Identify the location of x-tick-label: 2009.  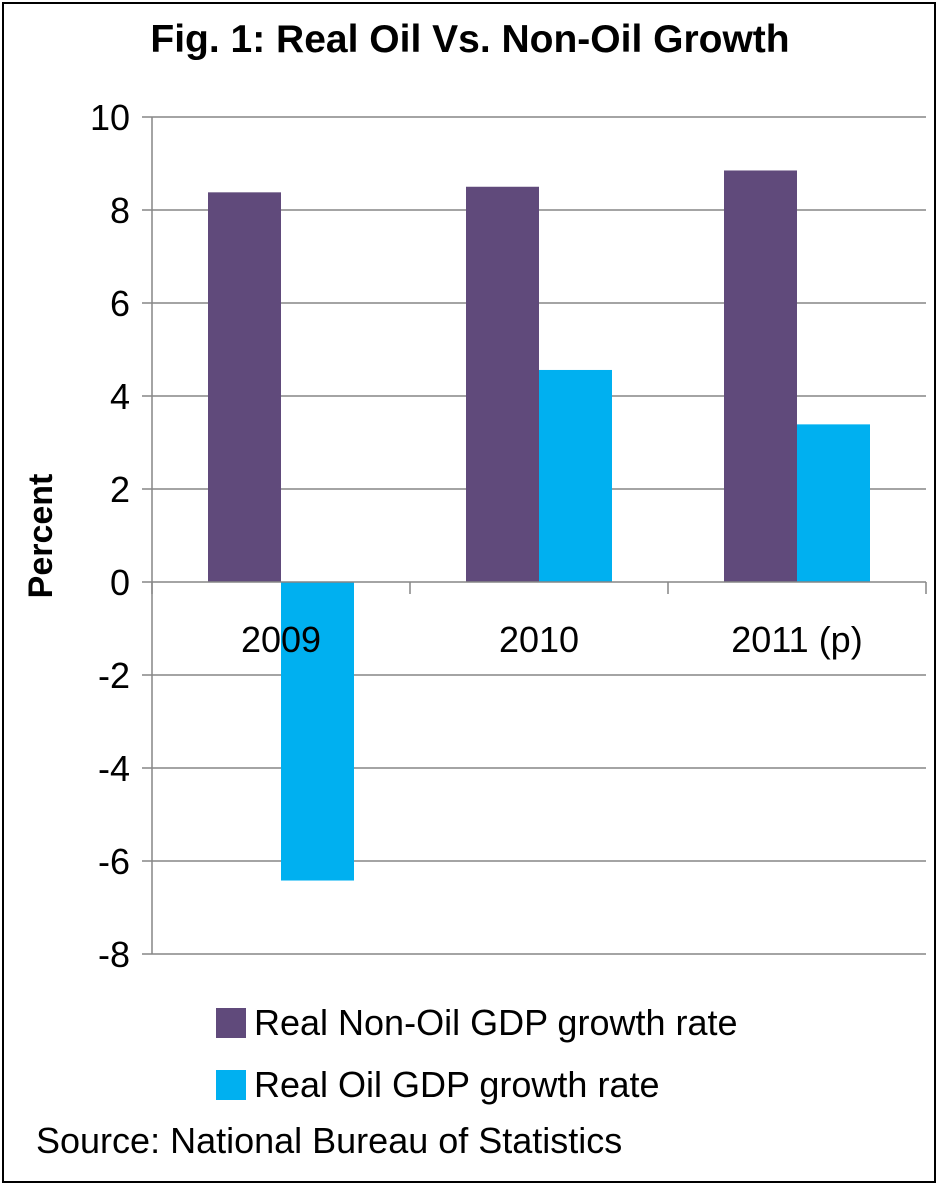
(281, 639).